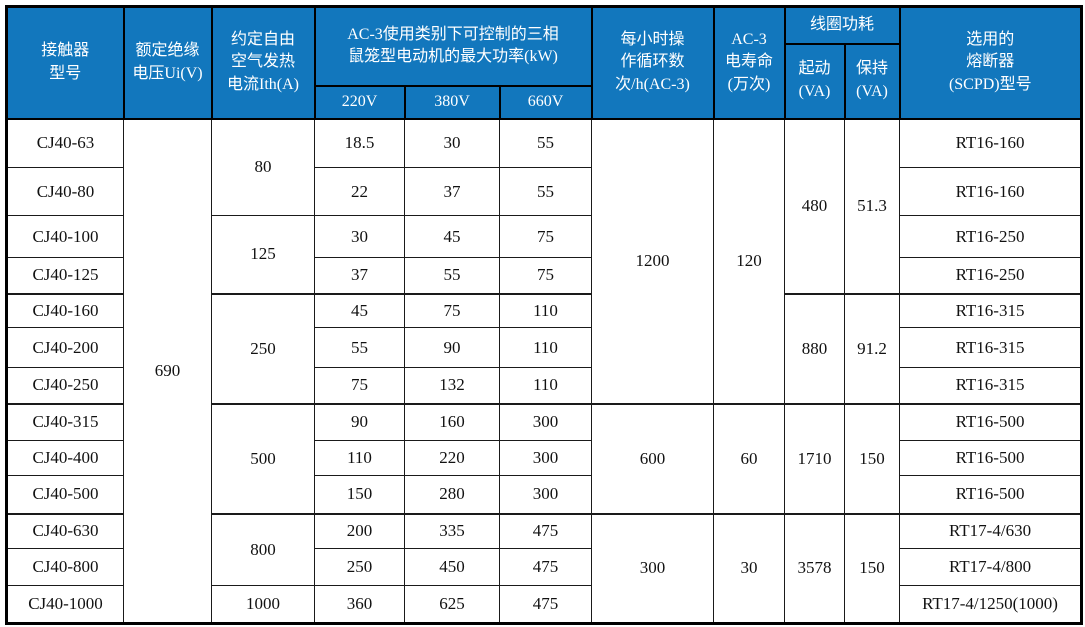 The height and width of the screenshot is (627, 1085). I want to click on p220-cell: 18.5, so click(359, 143).